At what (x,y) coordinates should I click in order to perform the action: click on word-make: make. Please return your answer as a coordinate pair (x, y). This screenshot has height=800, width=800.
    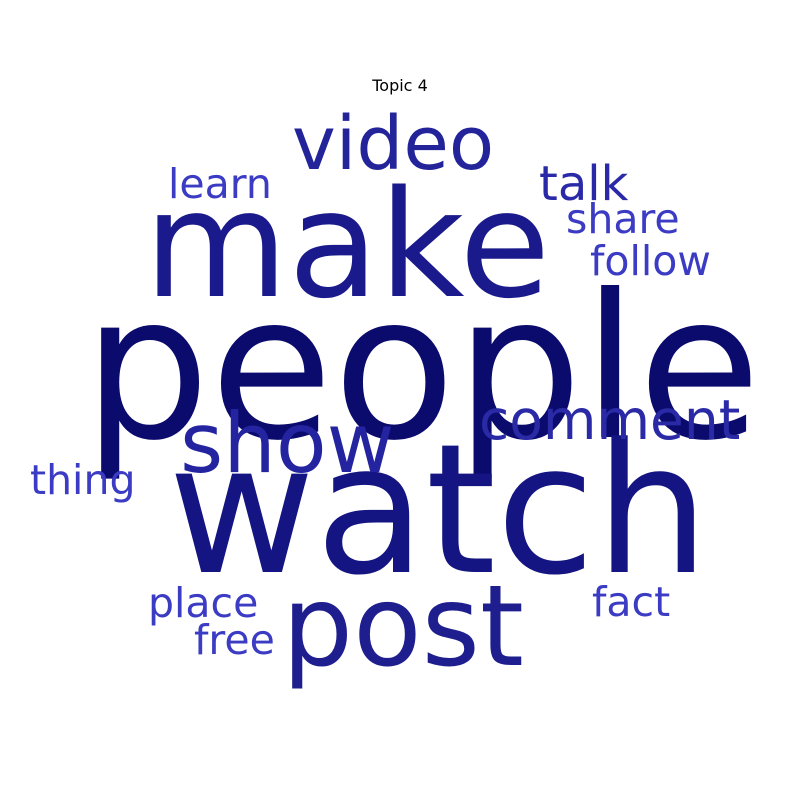
    Looking at the image, I should click on (347, 245).